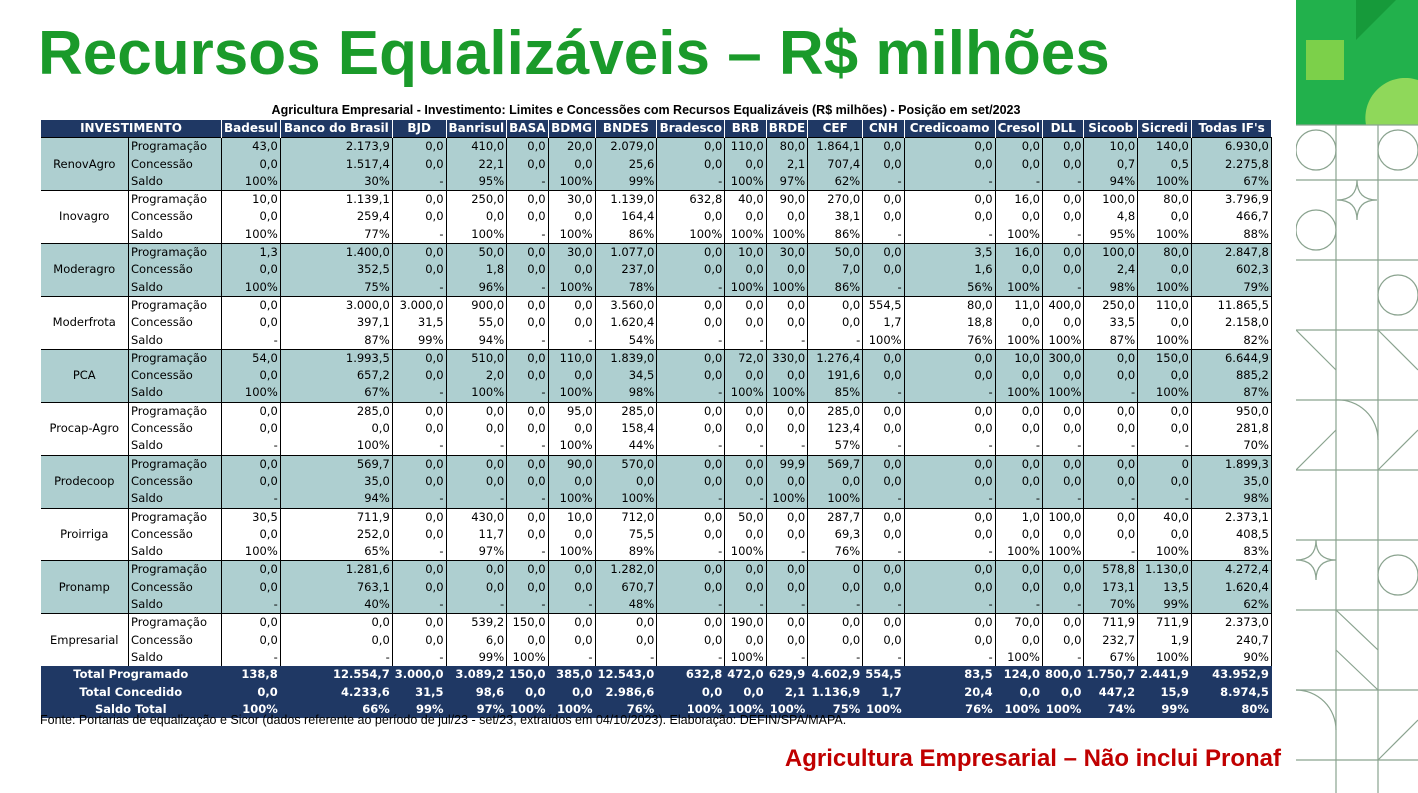 This screenshot has height=793, width=1418. Describe the element at coordinates (572, 675) in the screenshot. I see `total-cell: 385,0` at that location.